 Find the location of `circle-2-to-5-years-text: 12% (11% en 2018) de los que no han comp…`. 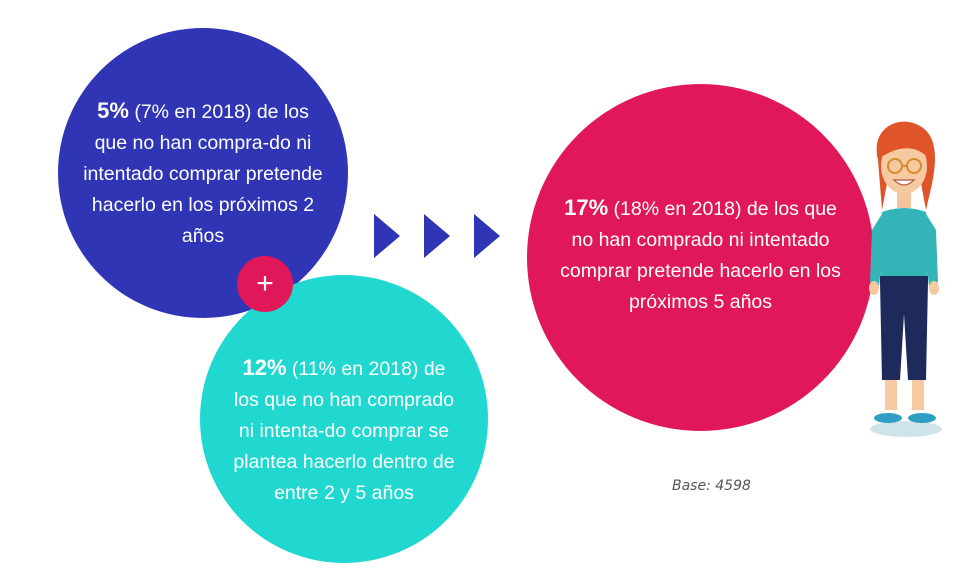

circle-2-to-5-years-text: 12% (11% en 2018) de los que no han comp… is located at coordinates (344, 430).